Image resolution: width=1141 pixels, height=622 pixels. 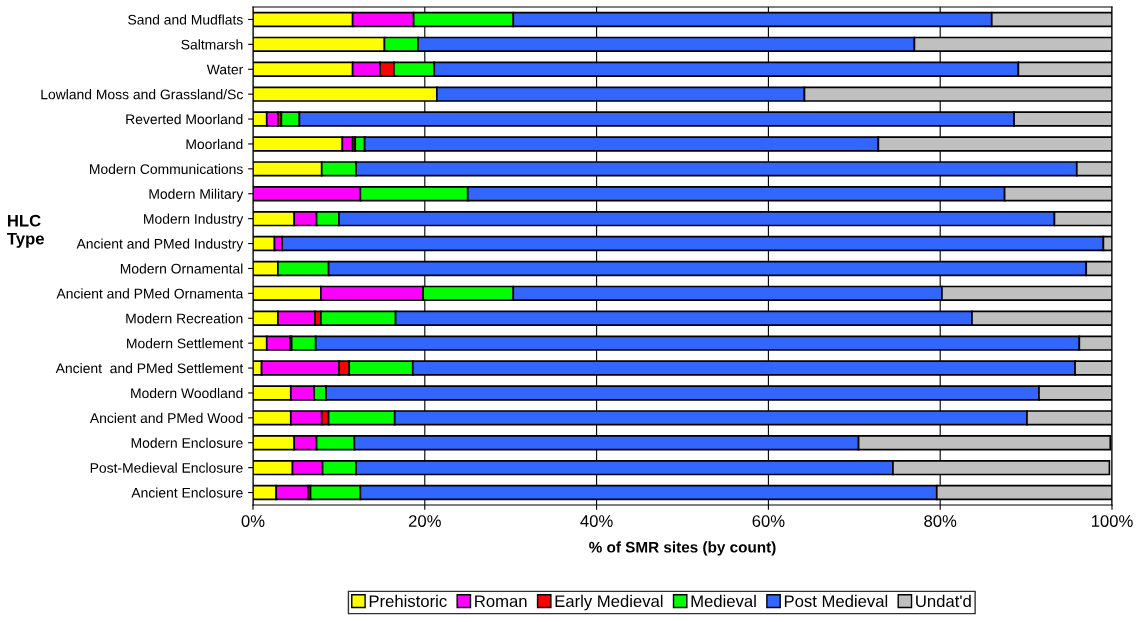 What do you see at coordinates (225, 69) in the screenshot?
I see `y-tick-label: Water` at bounding box center [225, 69].